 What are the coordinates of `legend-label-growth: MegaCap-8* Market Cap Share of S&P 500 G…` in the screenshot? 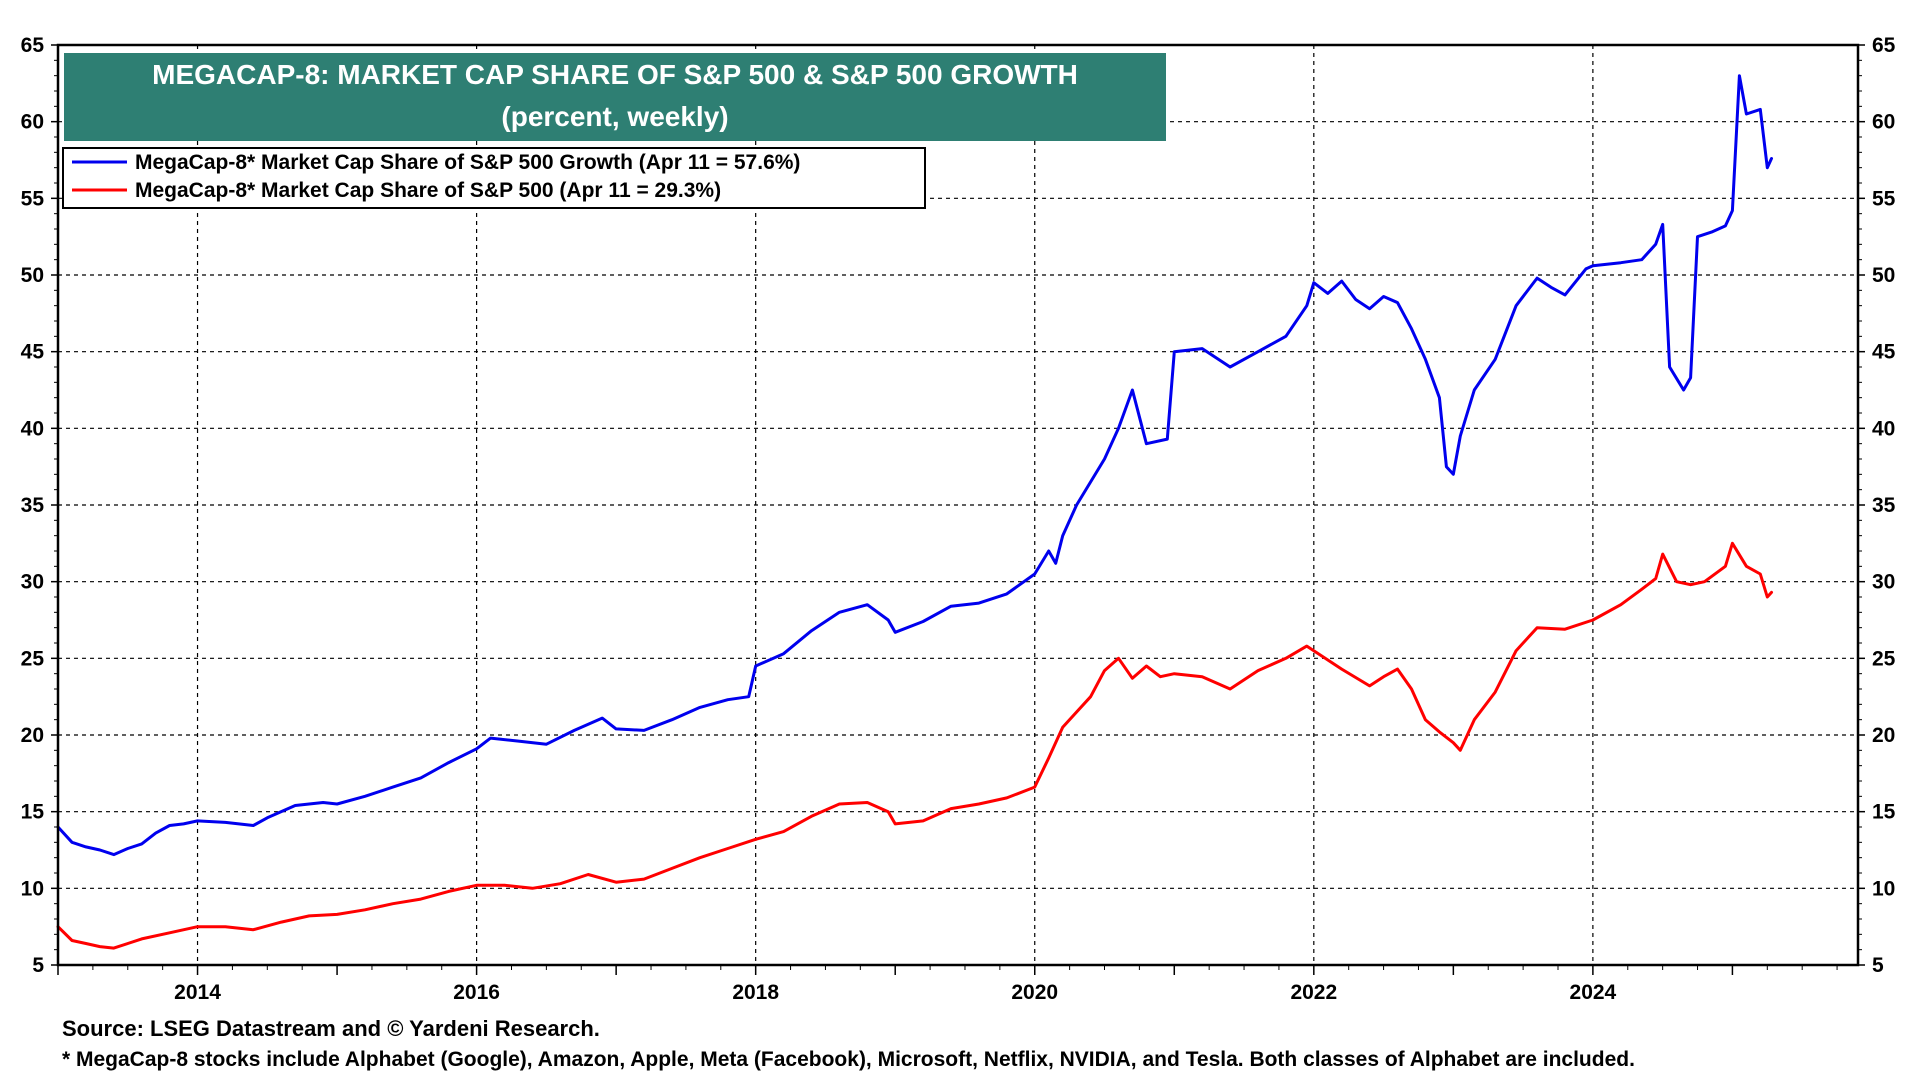 It's located at (467, 162).